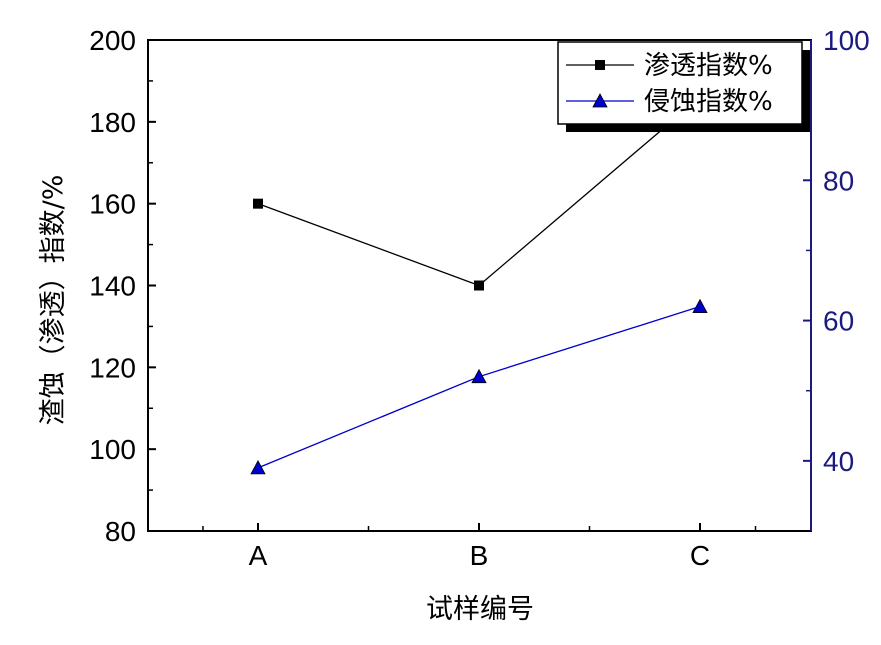  I want to click on x-axis-ticks: A B C, so click(479, 547).